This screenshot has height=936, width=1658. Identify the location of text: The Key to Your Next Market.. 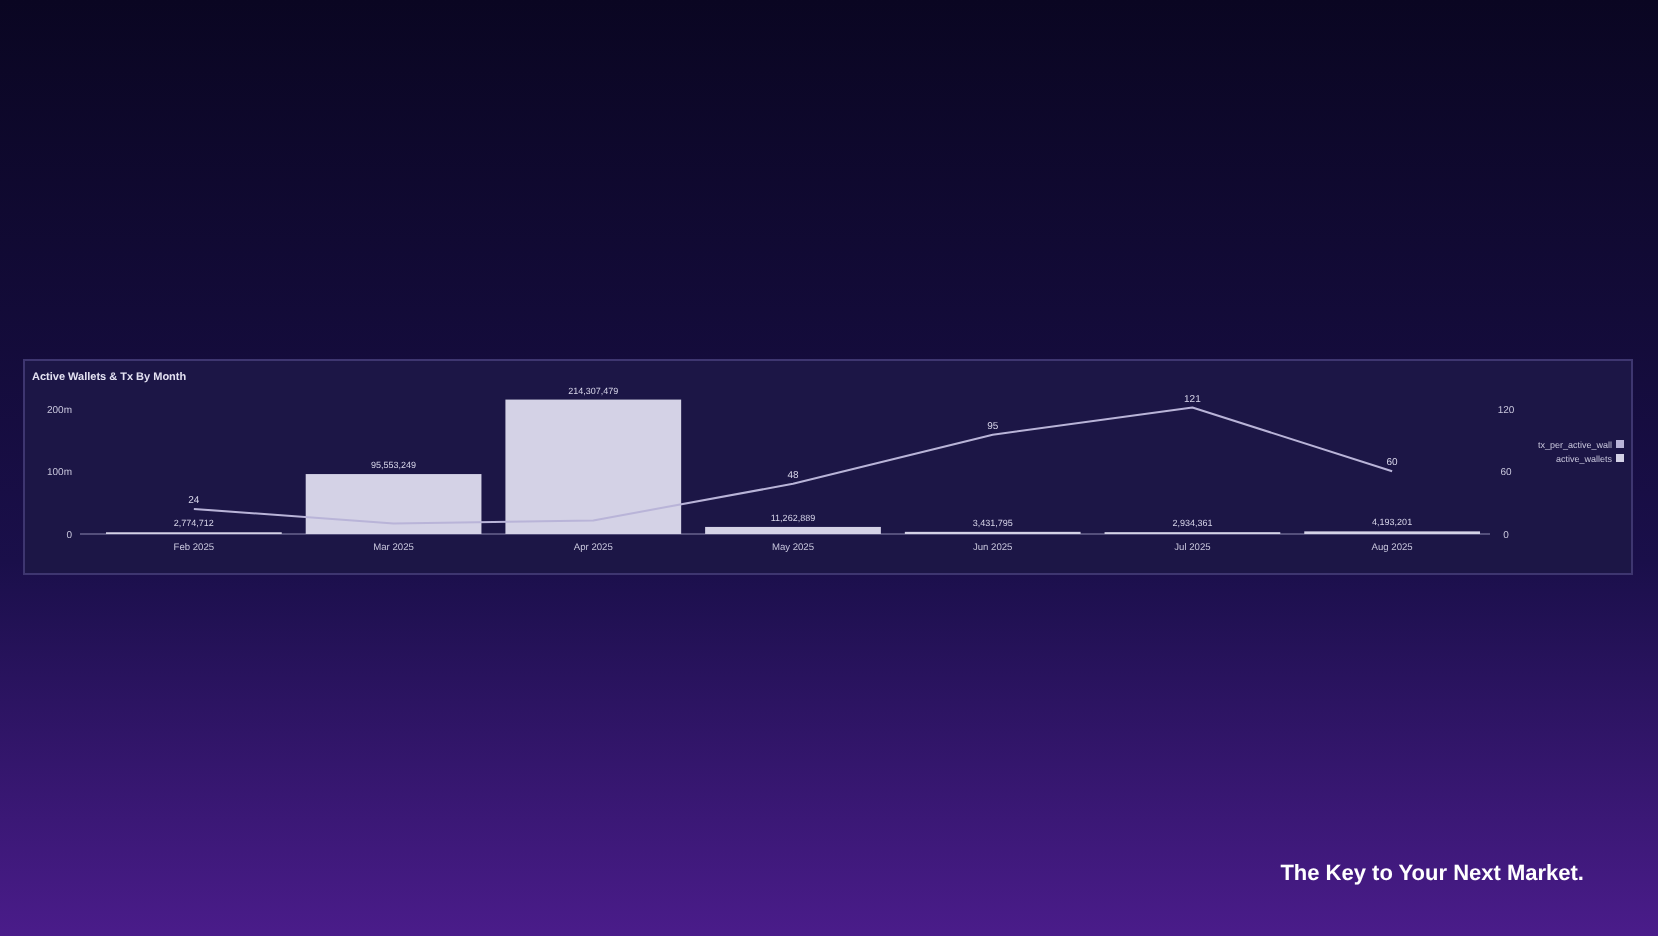
(1432, 874).